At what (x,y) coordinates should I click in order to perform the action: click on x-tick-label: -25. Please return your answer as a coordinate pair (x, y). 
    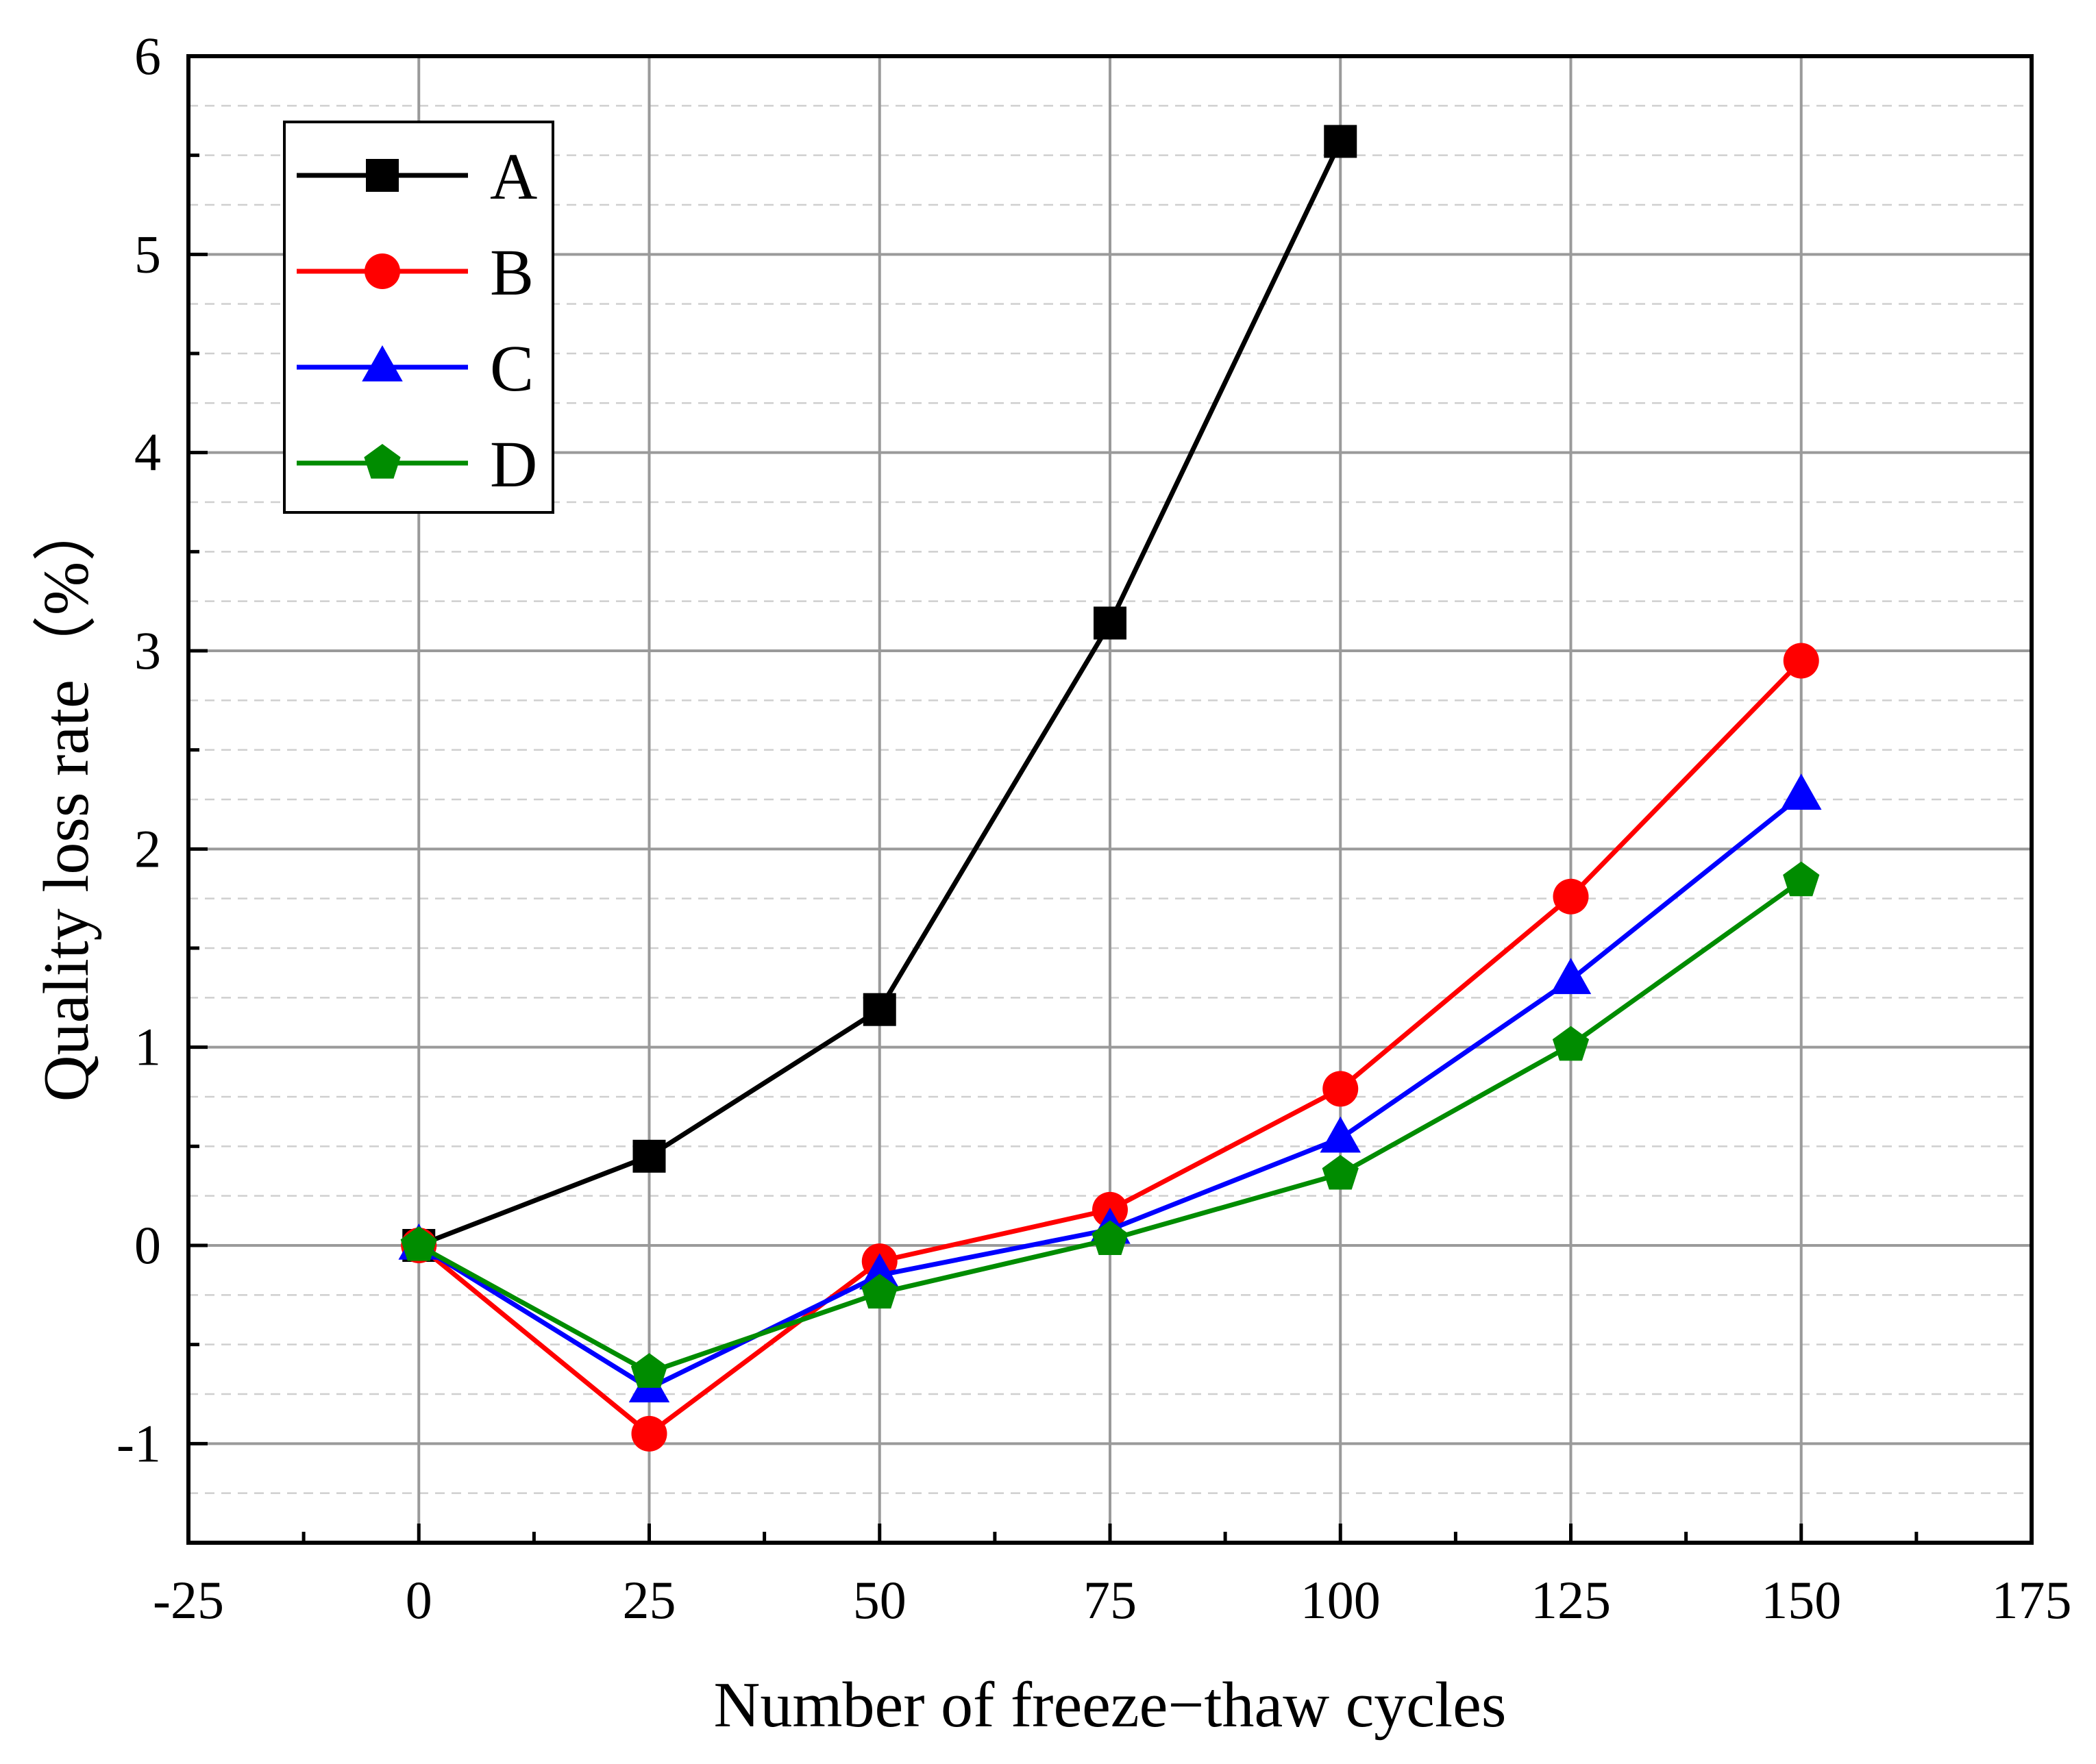
    Looking at the image, I should click on (188, 1600).